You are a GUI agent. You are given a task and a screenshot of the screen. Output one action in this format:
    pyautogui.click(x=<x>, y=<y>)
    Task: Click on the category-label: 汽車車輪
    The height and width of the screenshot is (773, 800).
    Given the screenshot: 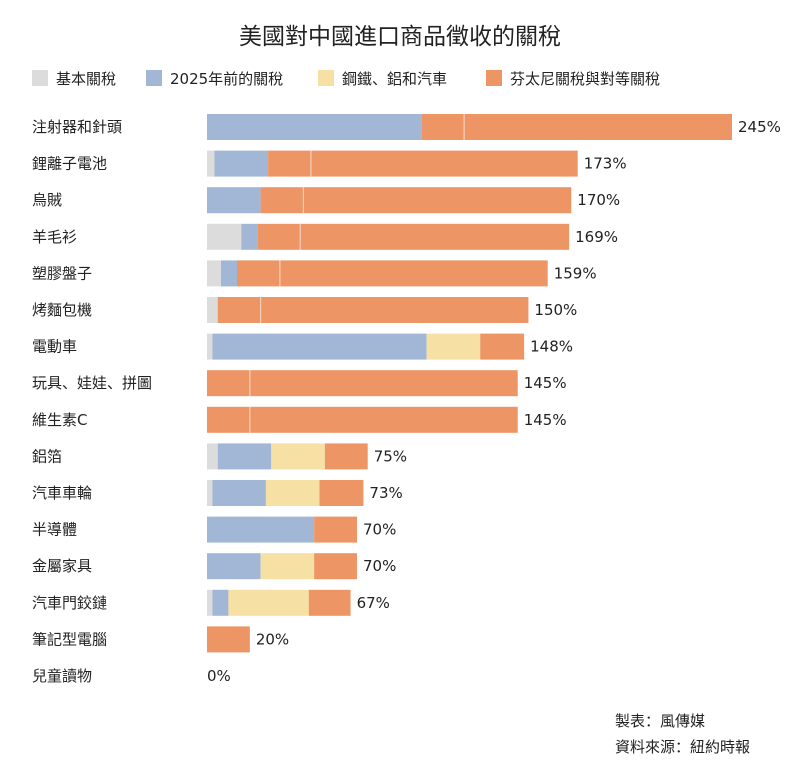 What is the action you would take?
    pyautogui.click(x=62, y=493)
    